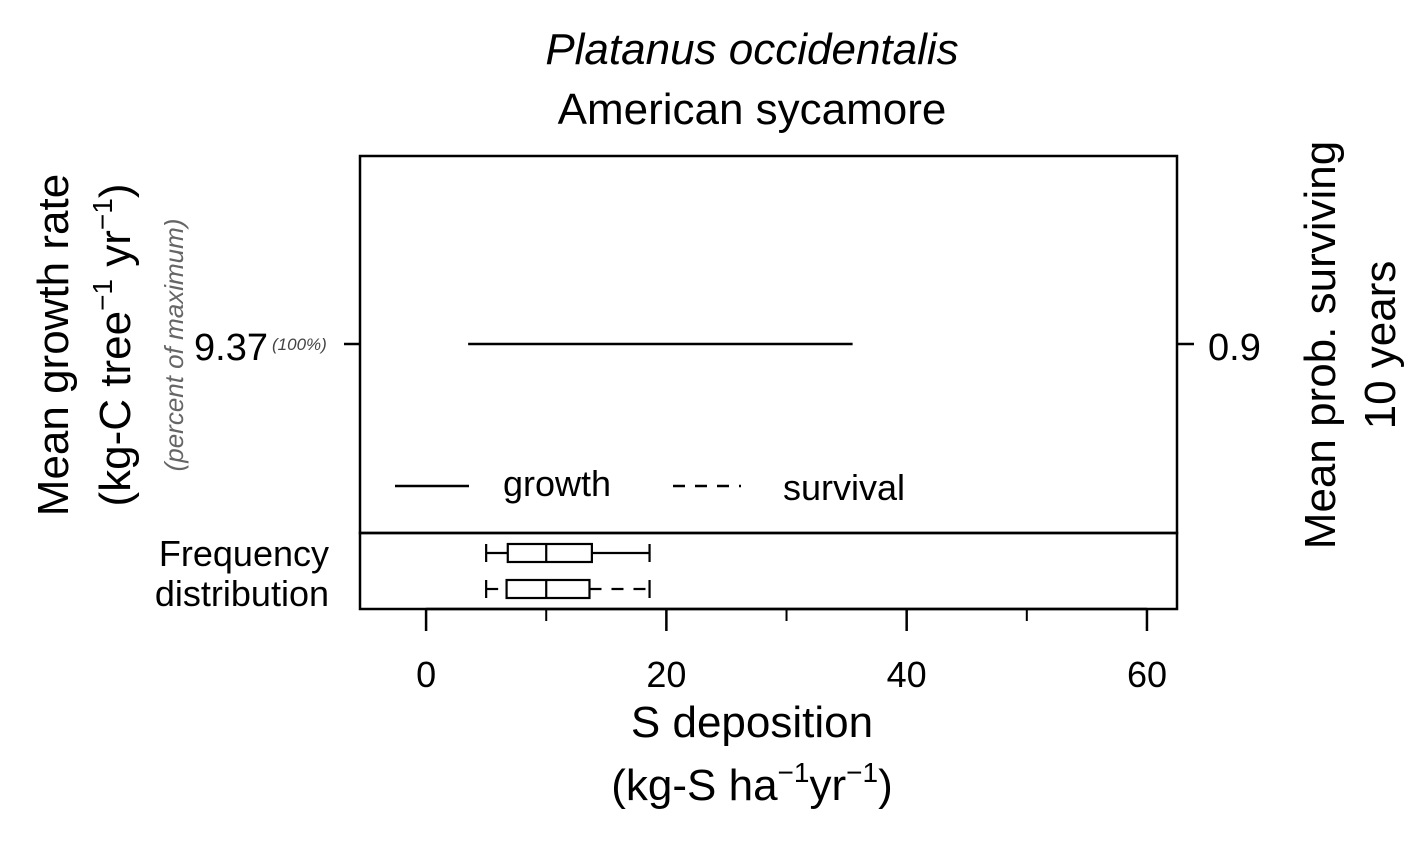 The width and height of the screenshot is (1417, 850). I want to click on right-axis-label-line1: Mean prob. surviving, so click(1320, 345).